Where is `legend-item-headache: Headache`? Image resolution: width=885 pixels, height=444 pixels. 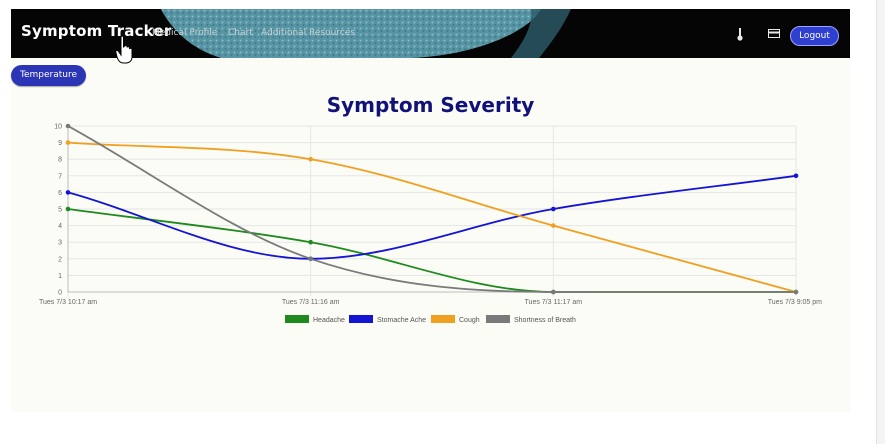 legend-item-headache: Headache is located at coordinates (315, 321).